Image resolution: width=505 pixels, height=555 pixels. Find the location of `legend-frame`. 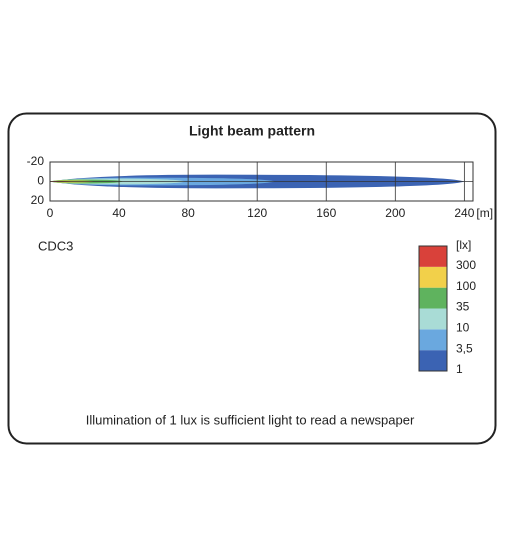

legend-frame is located at coordinates (433, 308).